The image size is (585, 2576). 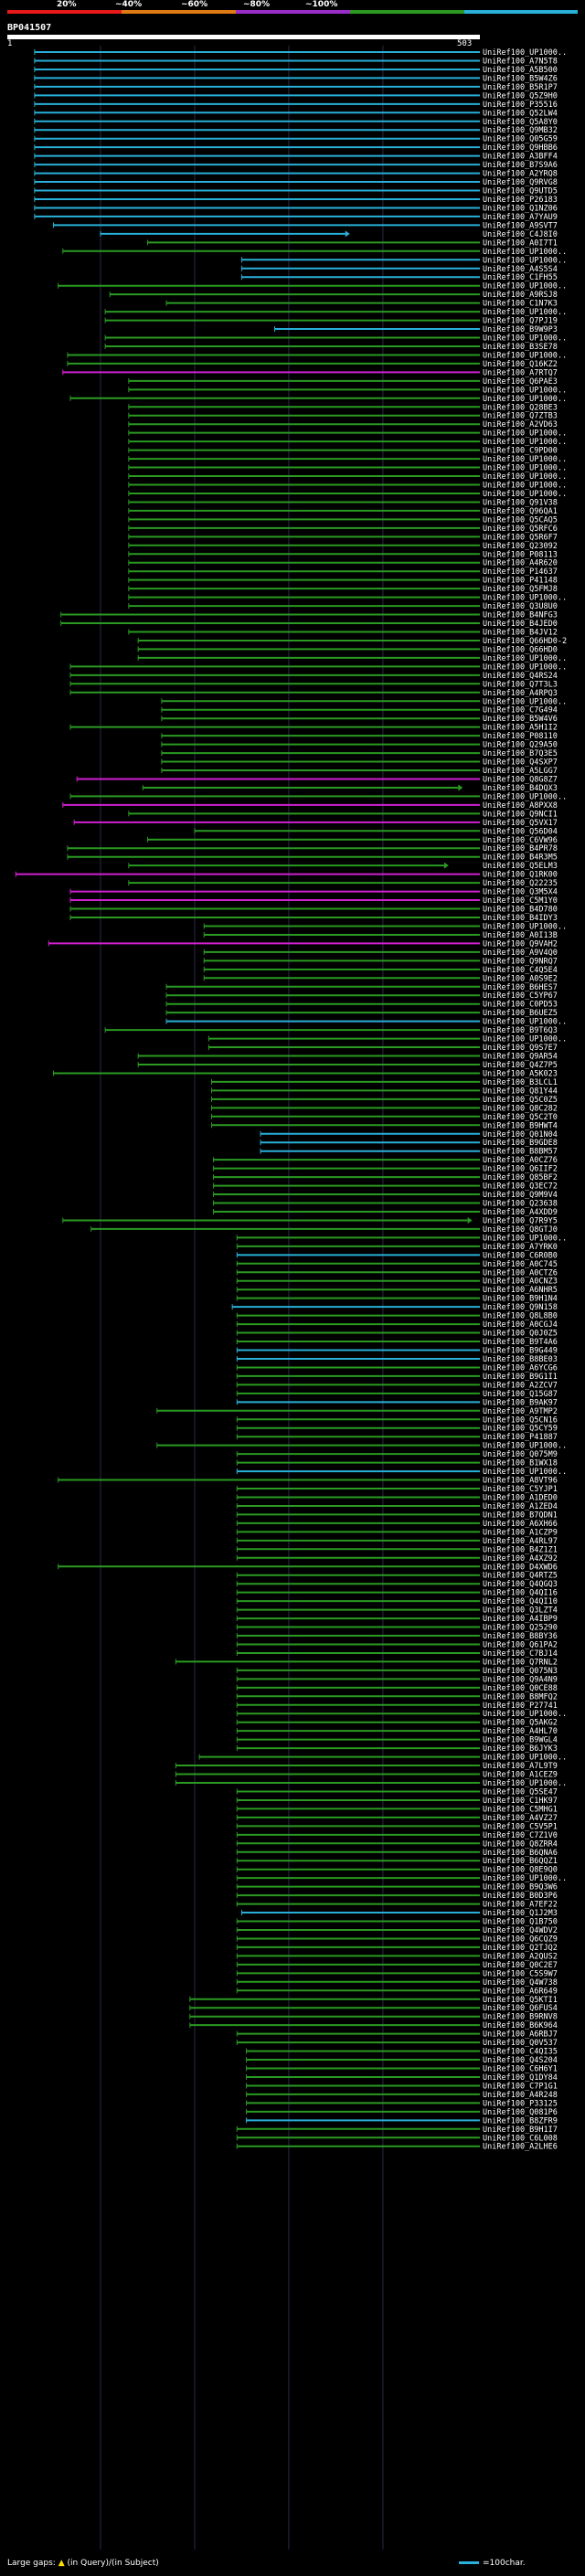 What do you see at coordinates (397, 1420) in the screenshot?
I see `hit-row: UniRef100_Q5CN16` at bounding box center [397, 1420].